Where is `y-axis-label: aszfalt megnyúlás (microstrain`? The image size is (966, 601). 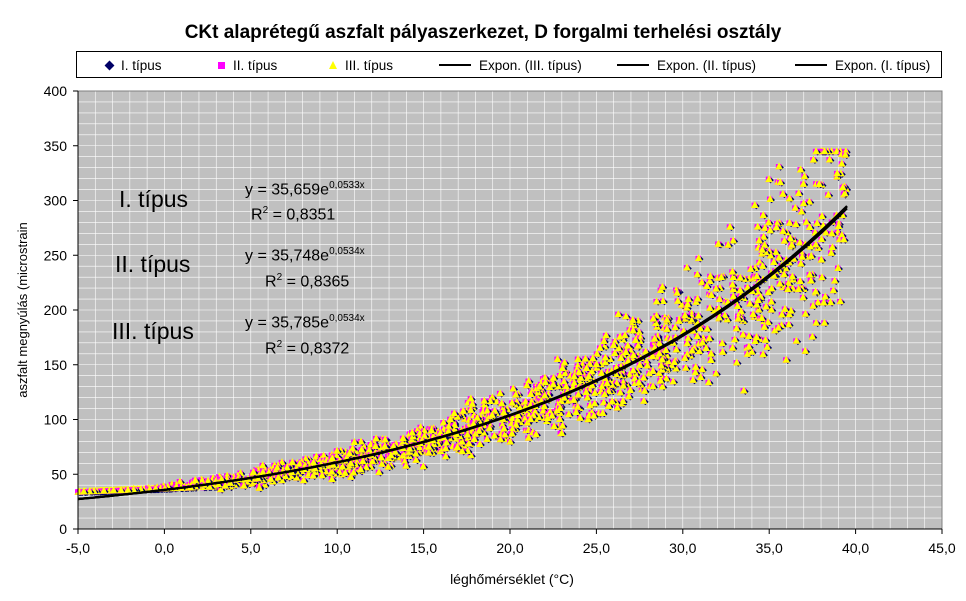 y-axis-label: aszfalt megnyúlás (microstrain is located at coordinates (22, 310).